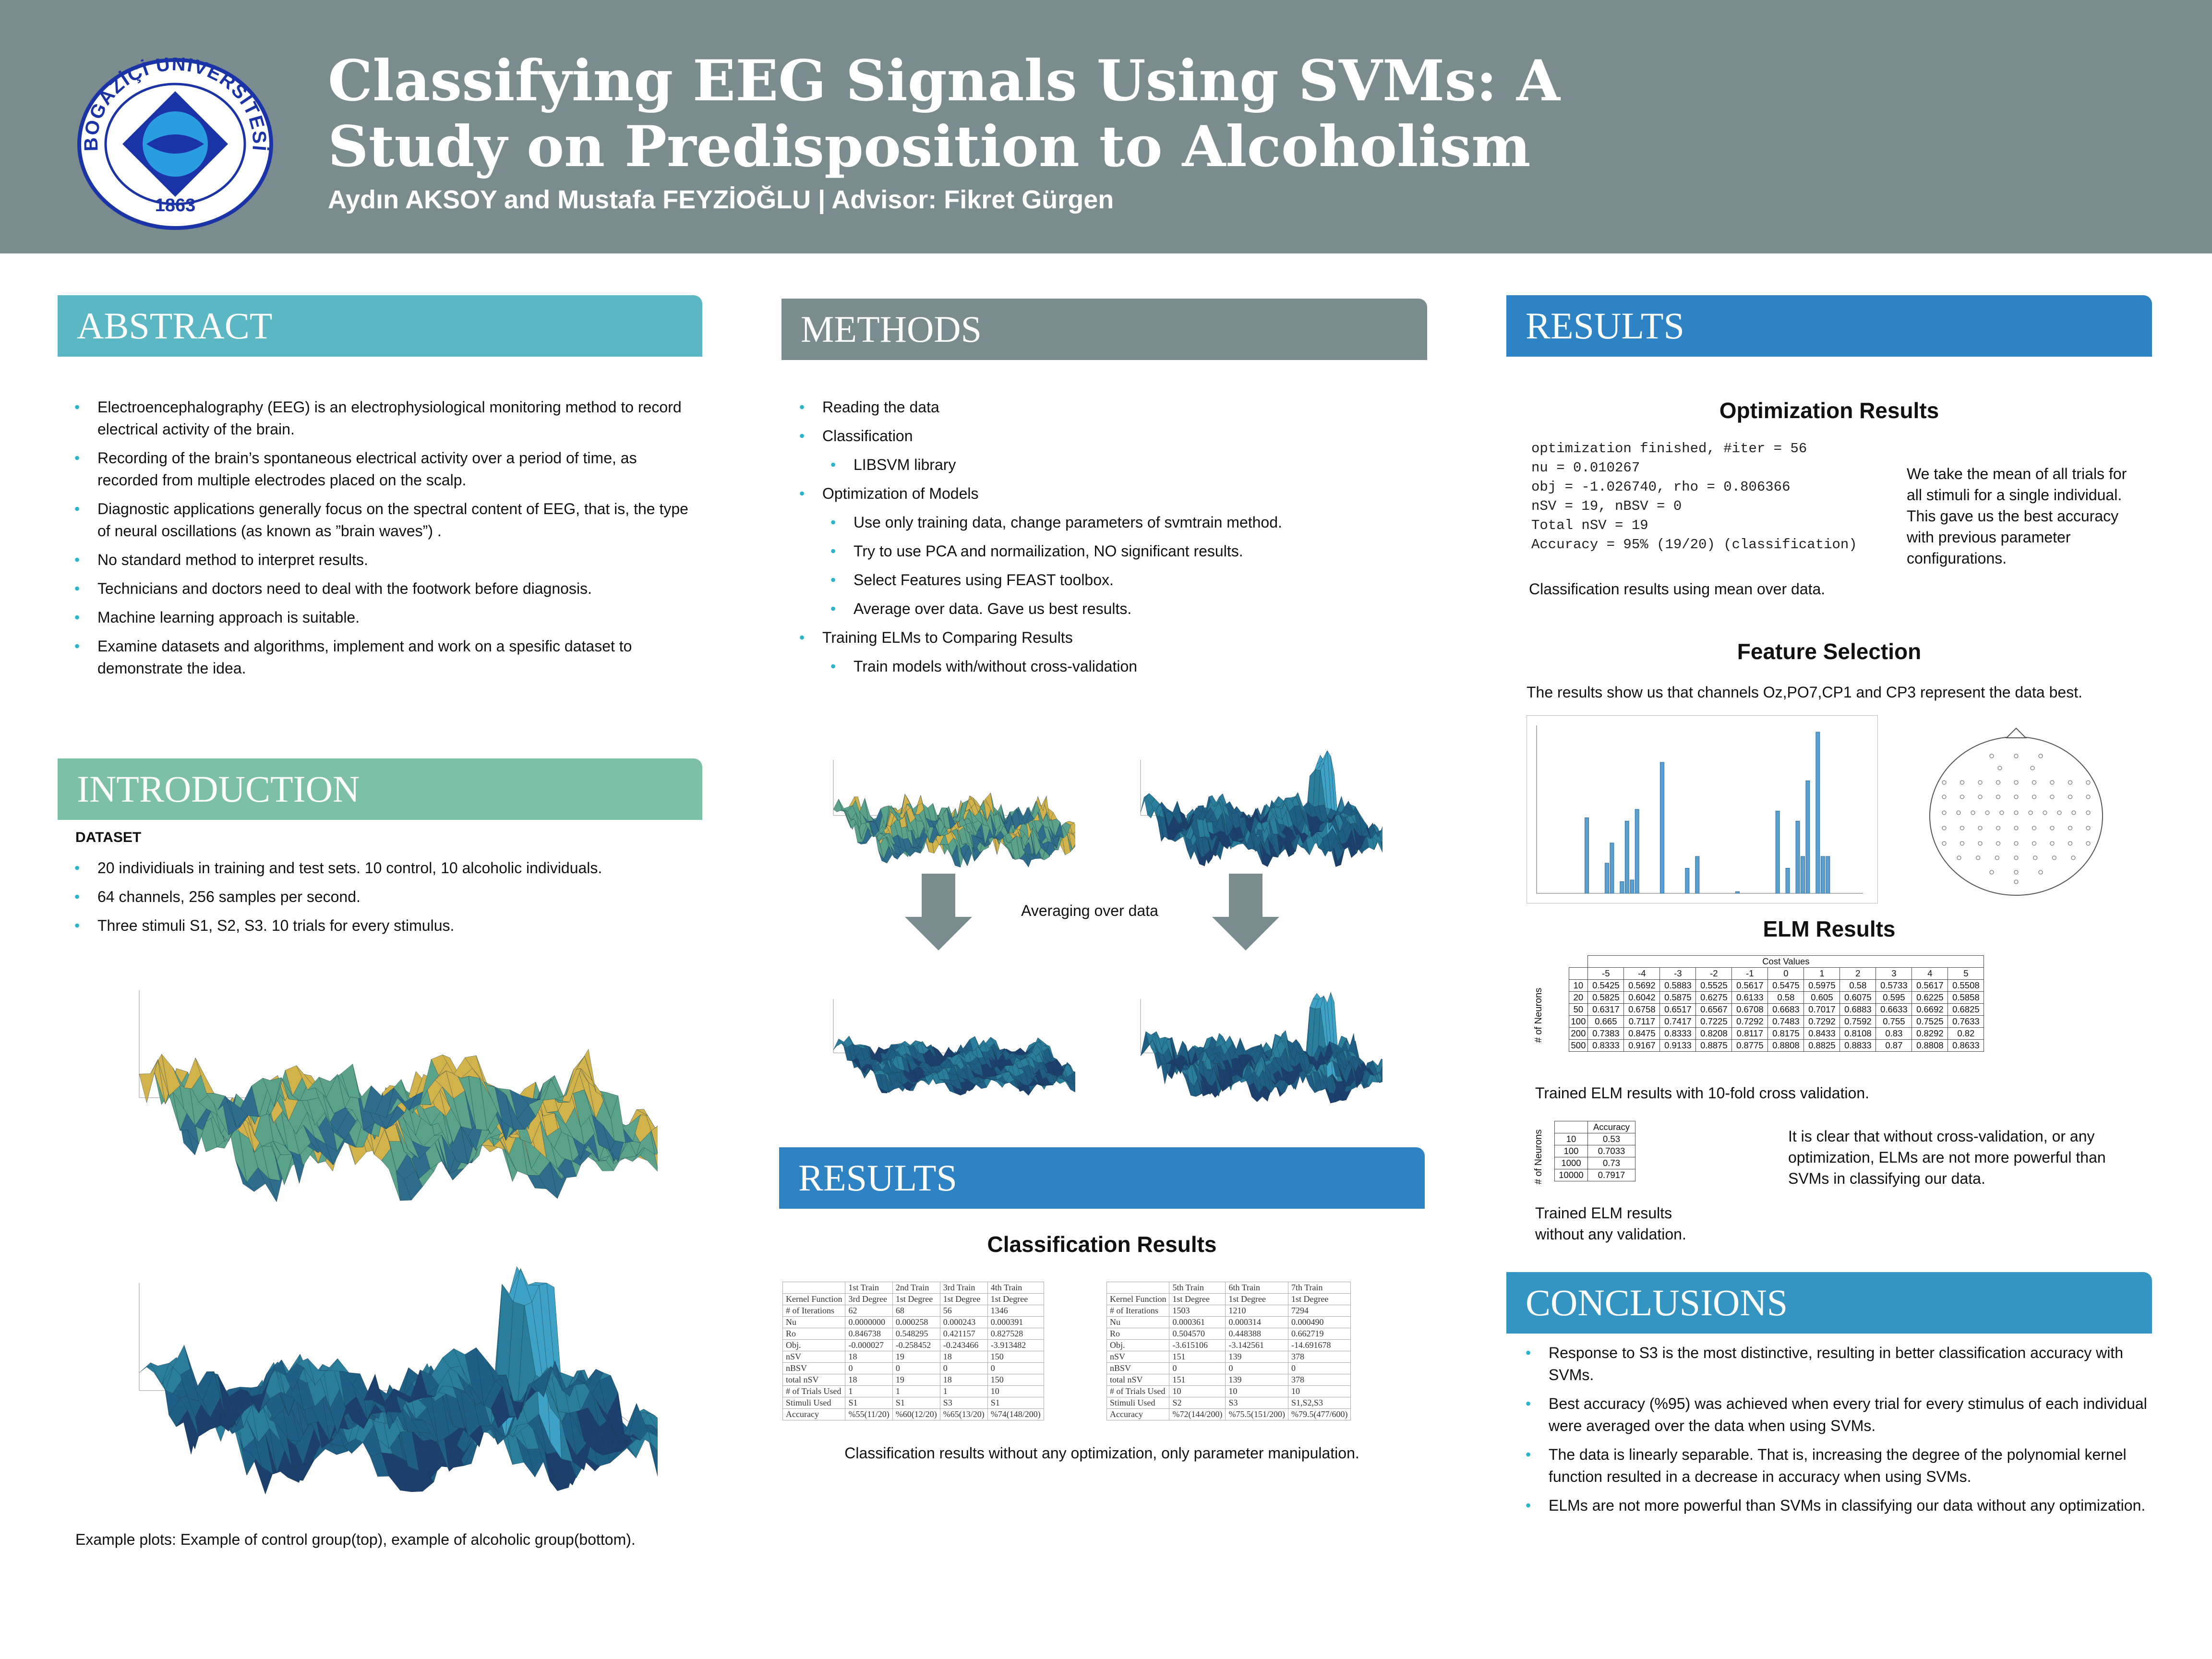 The width and height of the screenshot is (2212, 1659). Describe the element at coordinates (964, 1391) in the screenshot. I see `table-cell: 1` at that location.